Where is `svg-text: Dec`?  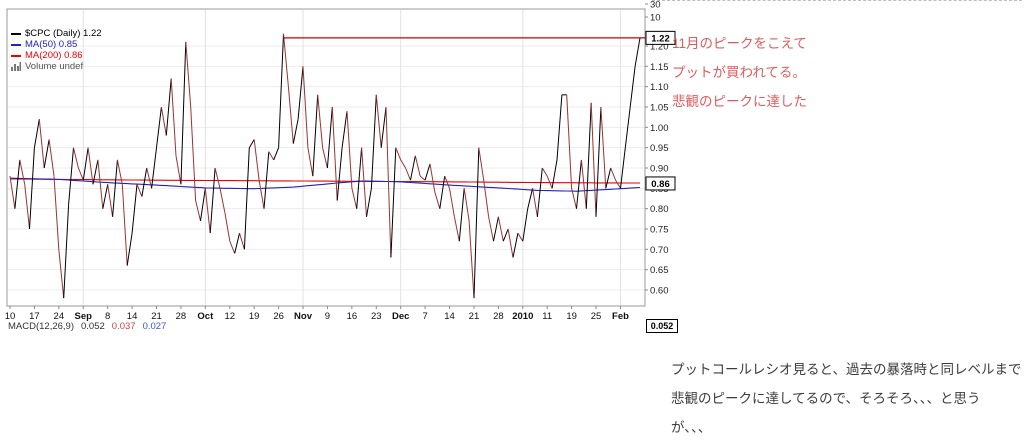 svg-text: Dec is located at coordinates (400, 316).